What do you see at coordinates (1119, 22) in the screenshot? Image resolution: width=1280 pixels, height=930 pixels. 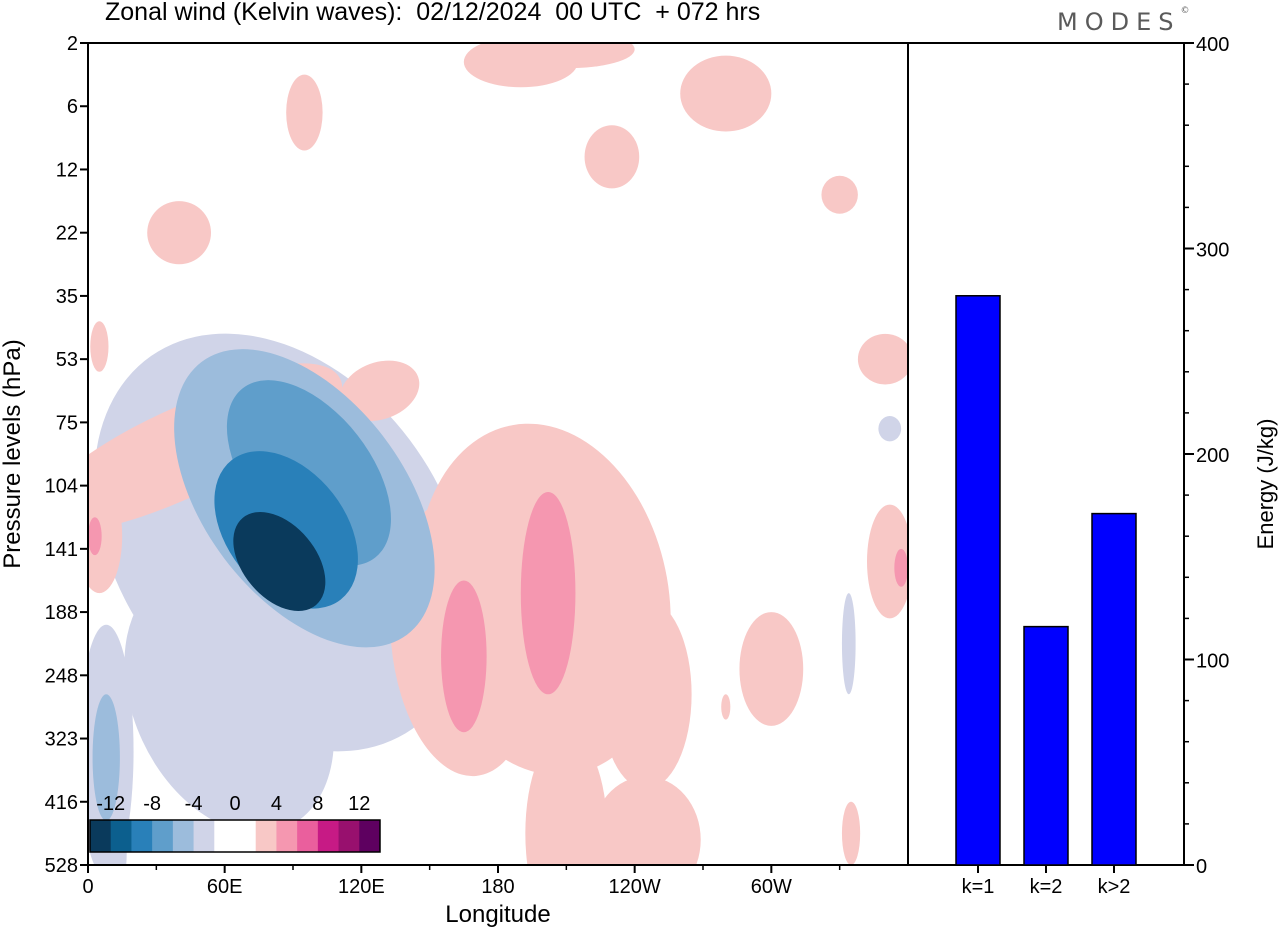 I see `brand-text: MODES` at bounding box center [1119, 22].